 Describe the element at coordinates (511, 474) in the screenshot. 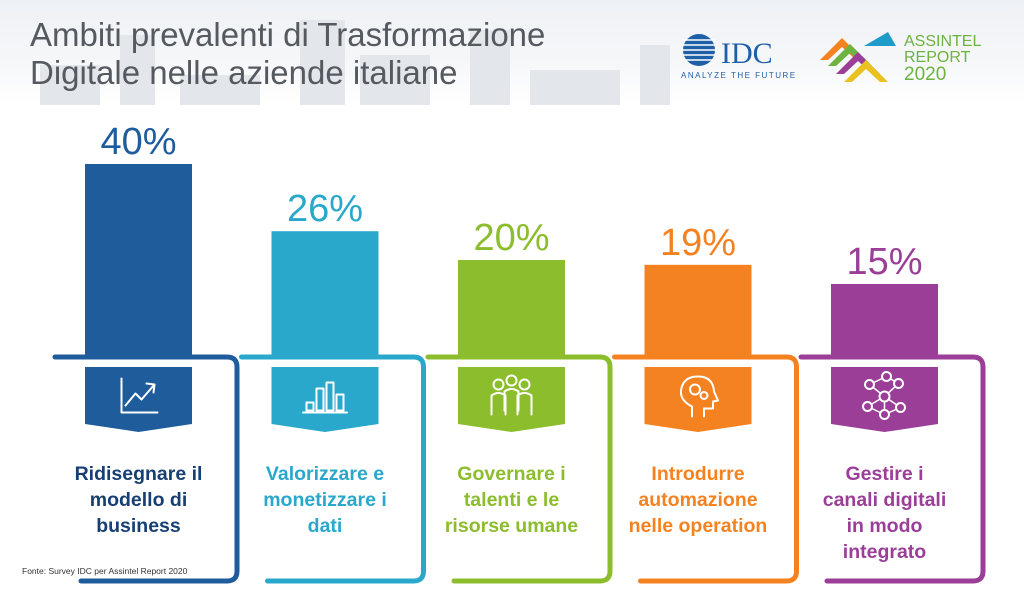

I see `category-label-line: Governare i` at that location.